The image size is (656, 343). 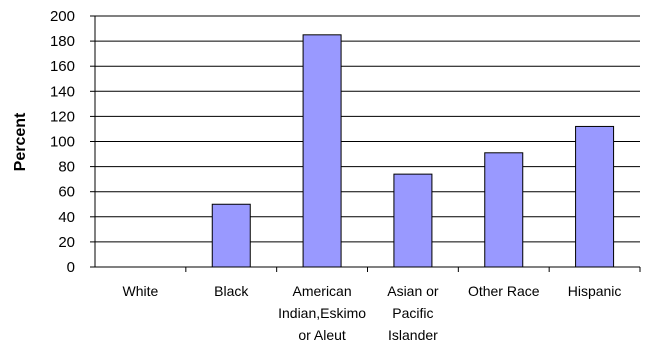 What do you see at coordinates (66, 167) in the screenshot?
I see `y-tick-label: 80` at bounding box center [66, 167].